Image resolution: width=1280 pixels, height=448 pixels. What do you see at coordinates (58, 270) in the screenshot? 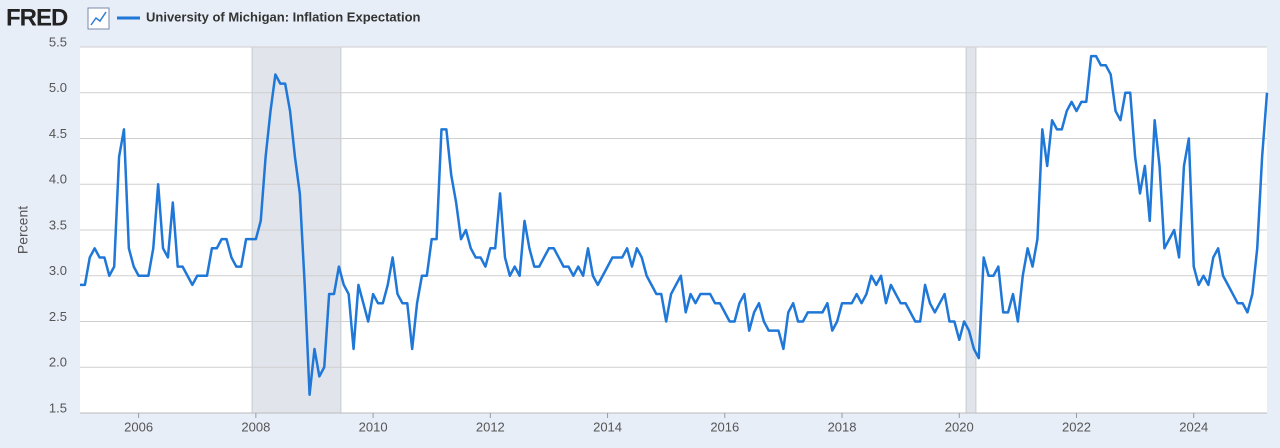
I see `y-tick-label: 3.0` at bounding box center [58, 270].